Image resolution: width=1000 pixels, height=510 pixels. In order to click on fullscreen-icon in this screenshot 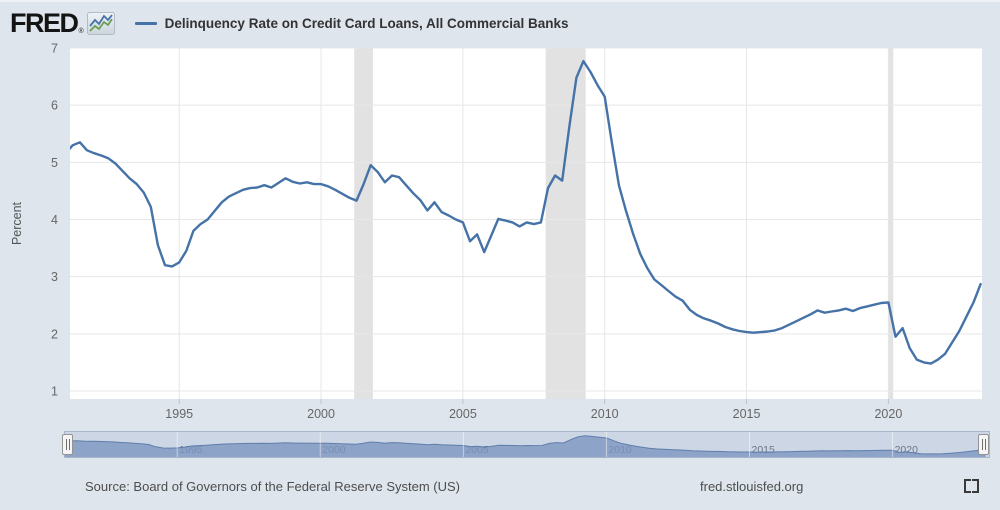, I will do `click(971, 486)`.